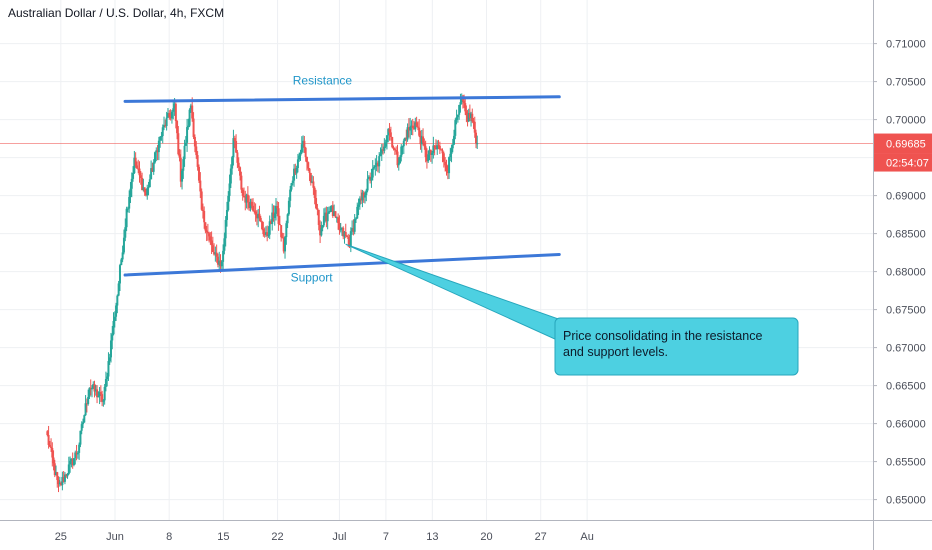 Image resolution: width=932 pixels, height=550 pixels. What do you see at coordinates (676, 346) in the screenshot?
I see `callout-box` at bounding box center [676, 346].